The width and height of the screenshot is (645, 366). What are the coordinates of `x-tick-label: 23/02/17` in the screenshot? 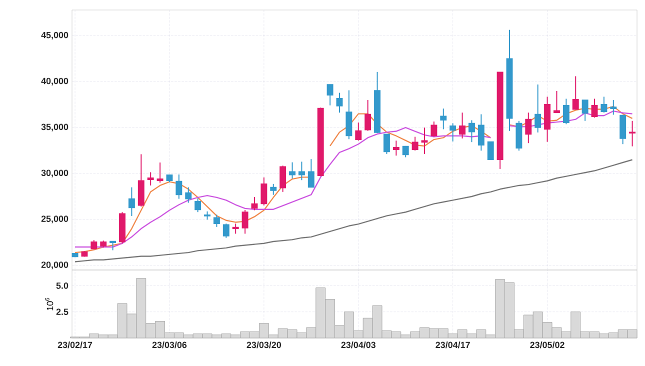 It's located at (75, 345).